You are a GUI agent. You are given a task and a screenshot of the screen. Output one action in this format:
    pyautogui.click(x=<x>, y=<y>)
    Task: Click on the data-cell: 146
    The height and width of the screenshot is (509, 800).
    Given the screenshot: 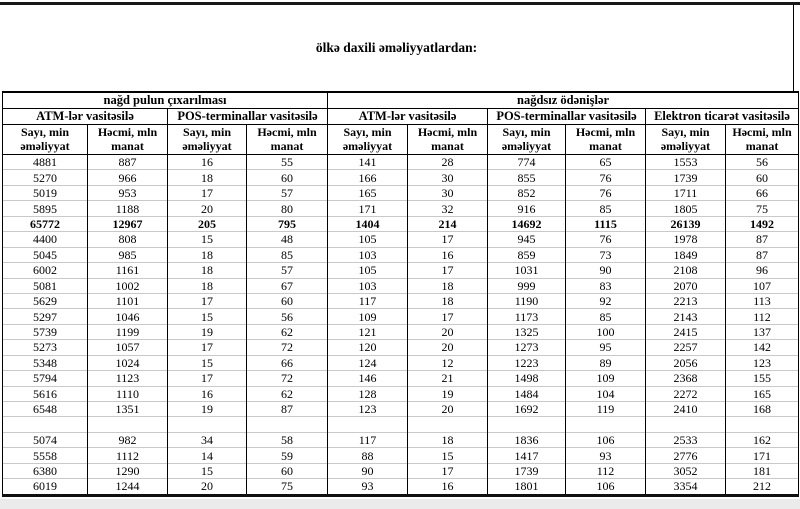 What is the action you would take?
    pyautogui.click(x=368, y=378)
    